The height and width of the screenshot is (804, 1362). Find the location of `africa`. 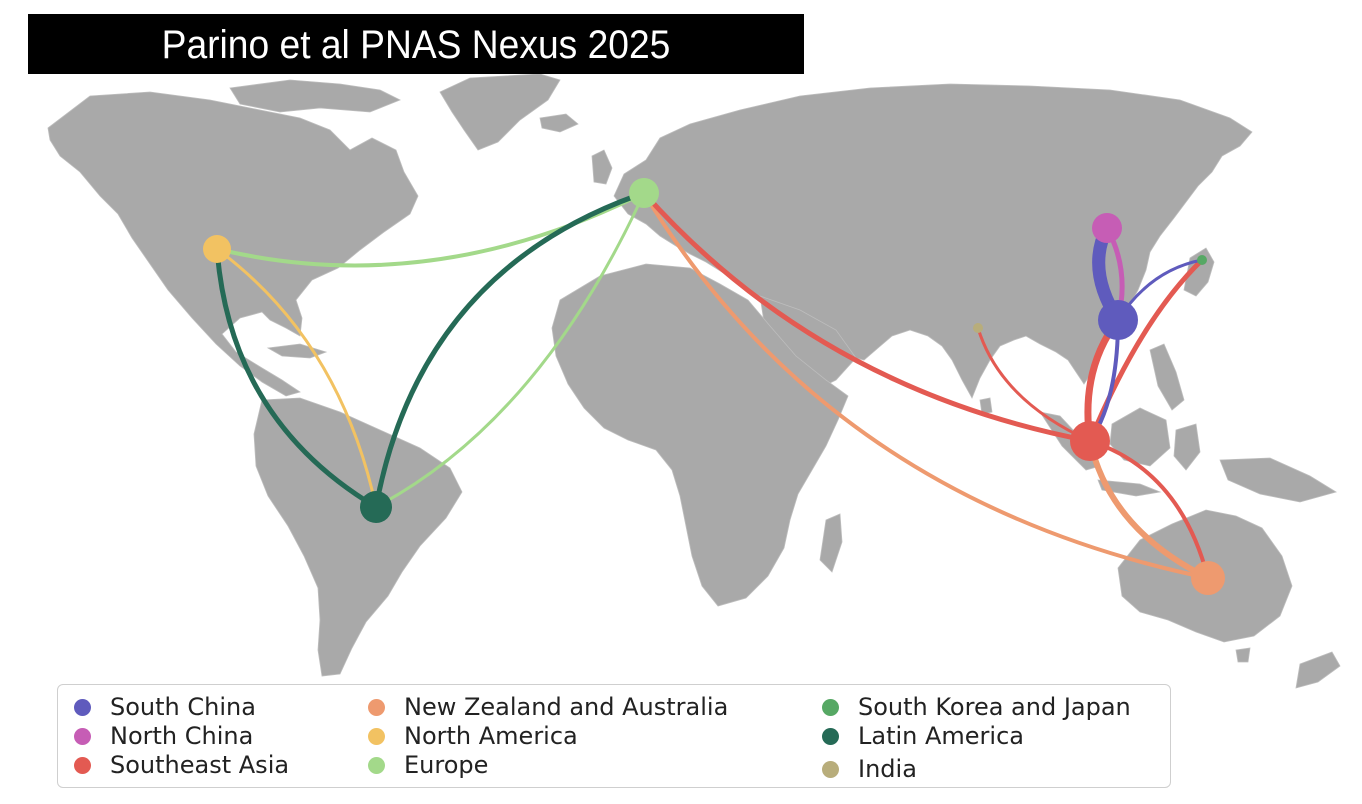

africa is located at coordinates (700, 435).